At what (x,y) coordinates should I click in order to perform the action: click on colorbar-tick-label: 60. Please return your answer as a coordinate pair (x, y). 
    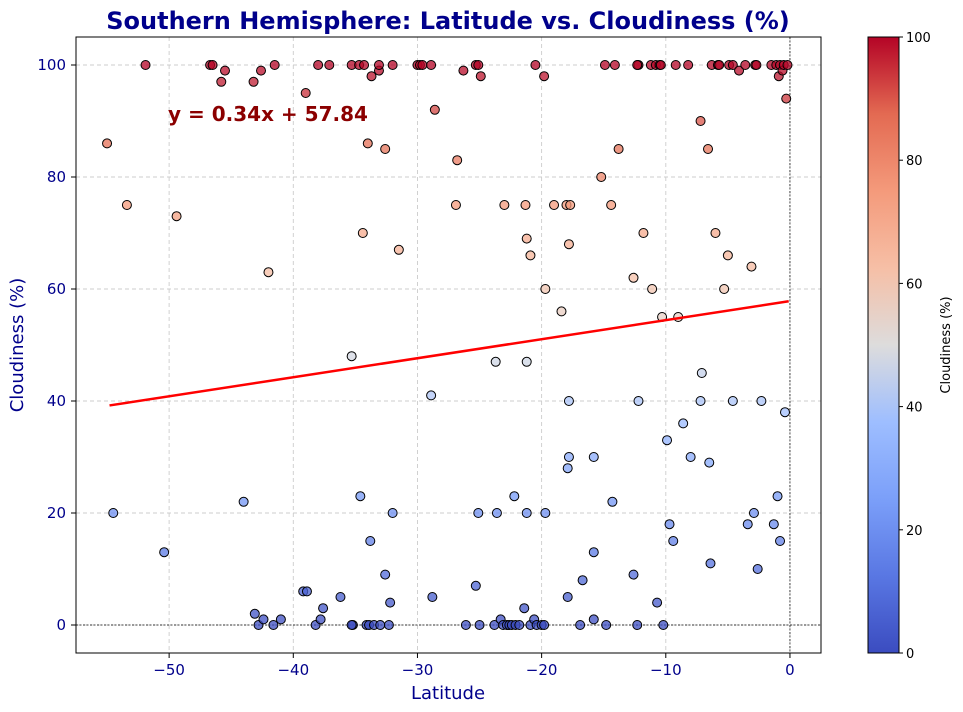
    Looking at the image, I should click on (914, 284).